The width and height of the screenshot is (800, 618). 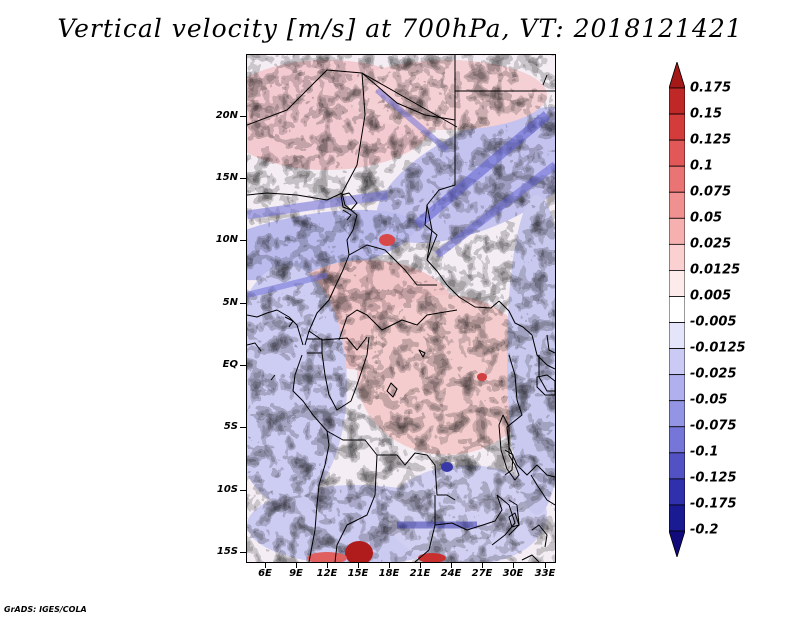 What do you see at coordinates (711, 192) in the screenshot?
I see `colorbar-label: 0.075` at bounding box center [711, 192].